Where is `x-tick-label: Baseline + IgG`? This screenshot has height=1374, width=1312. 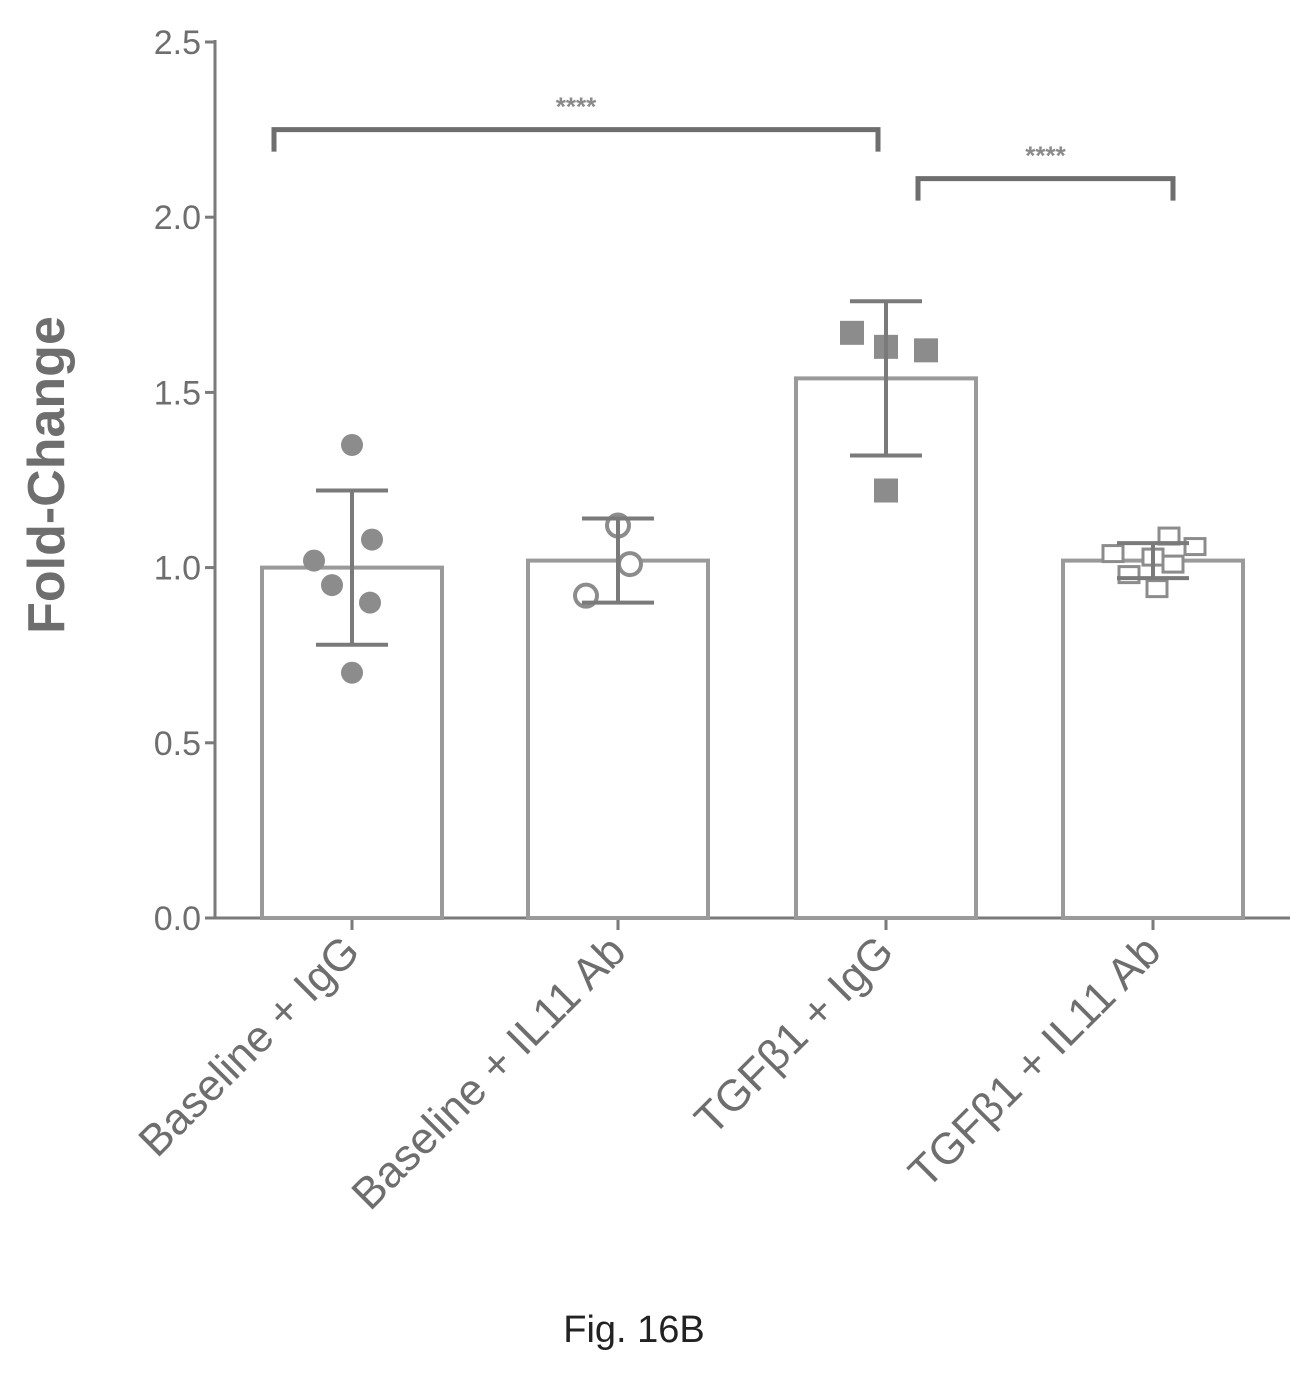
x-tick-label: Baseline + IgG is located at coordinates (249, 1046).